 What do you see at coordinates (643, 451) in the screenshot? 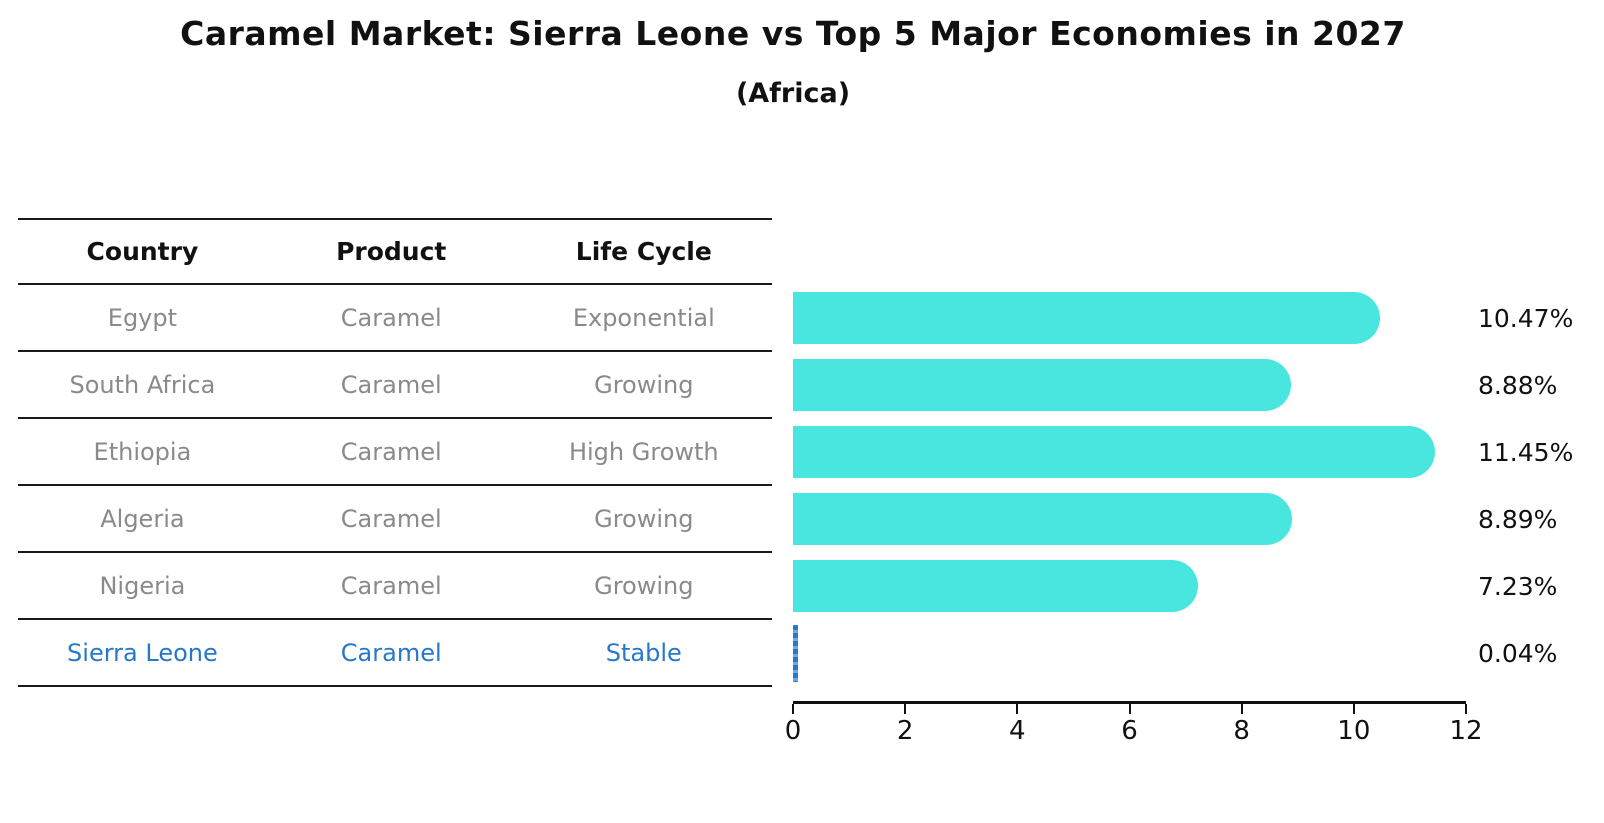
I see `lifecycle-cell: High Growth` at bounding box center [643, 451].